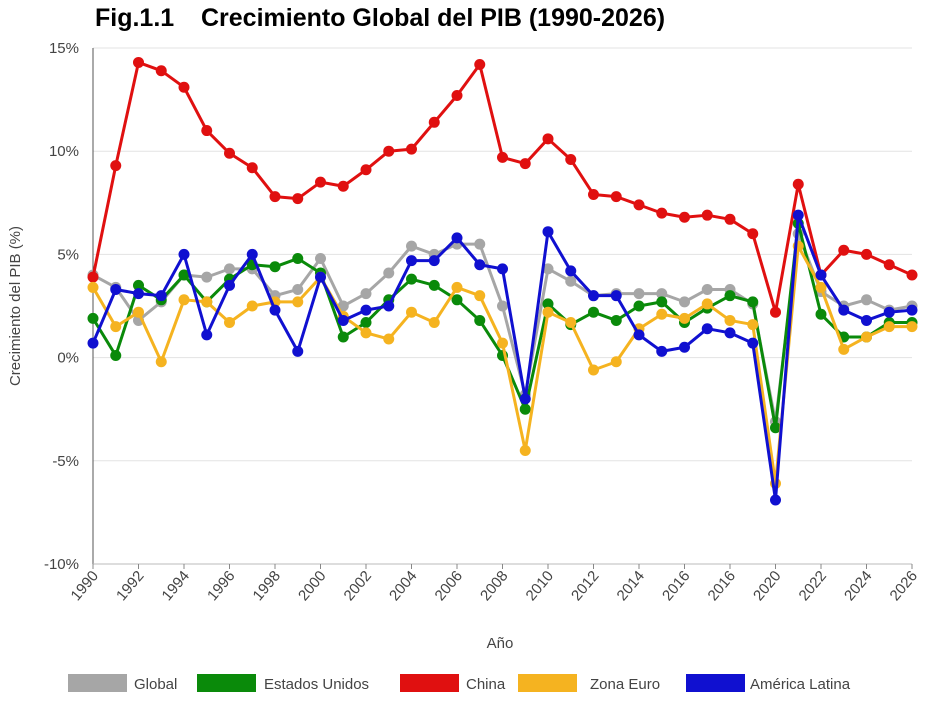 Image resolution: width=928 pixels, height=703 pixels. Describe the element at coordinates (767, 586) in the screenshot. I see `x-tick-label: 2020` at that location.